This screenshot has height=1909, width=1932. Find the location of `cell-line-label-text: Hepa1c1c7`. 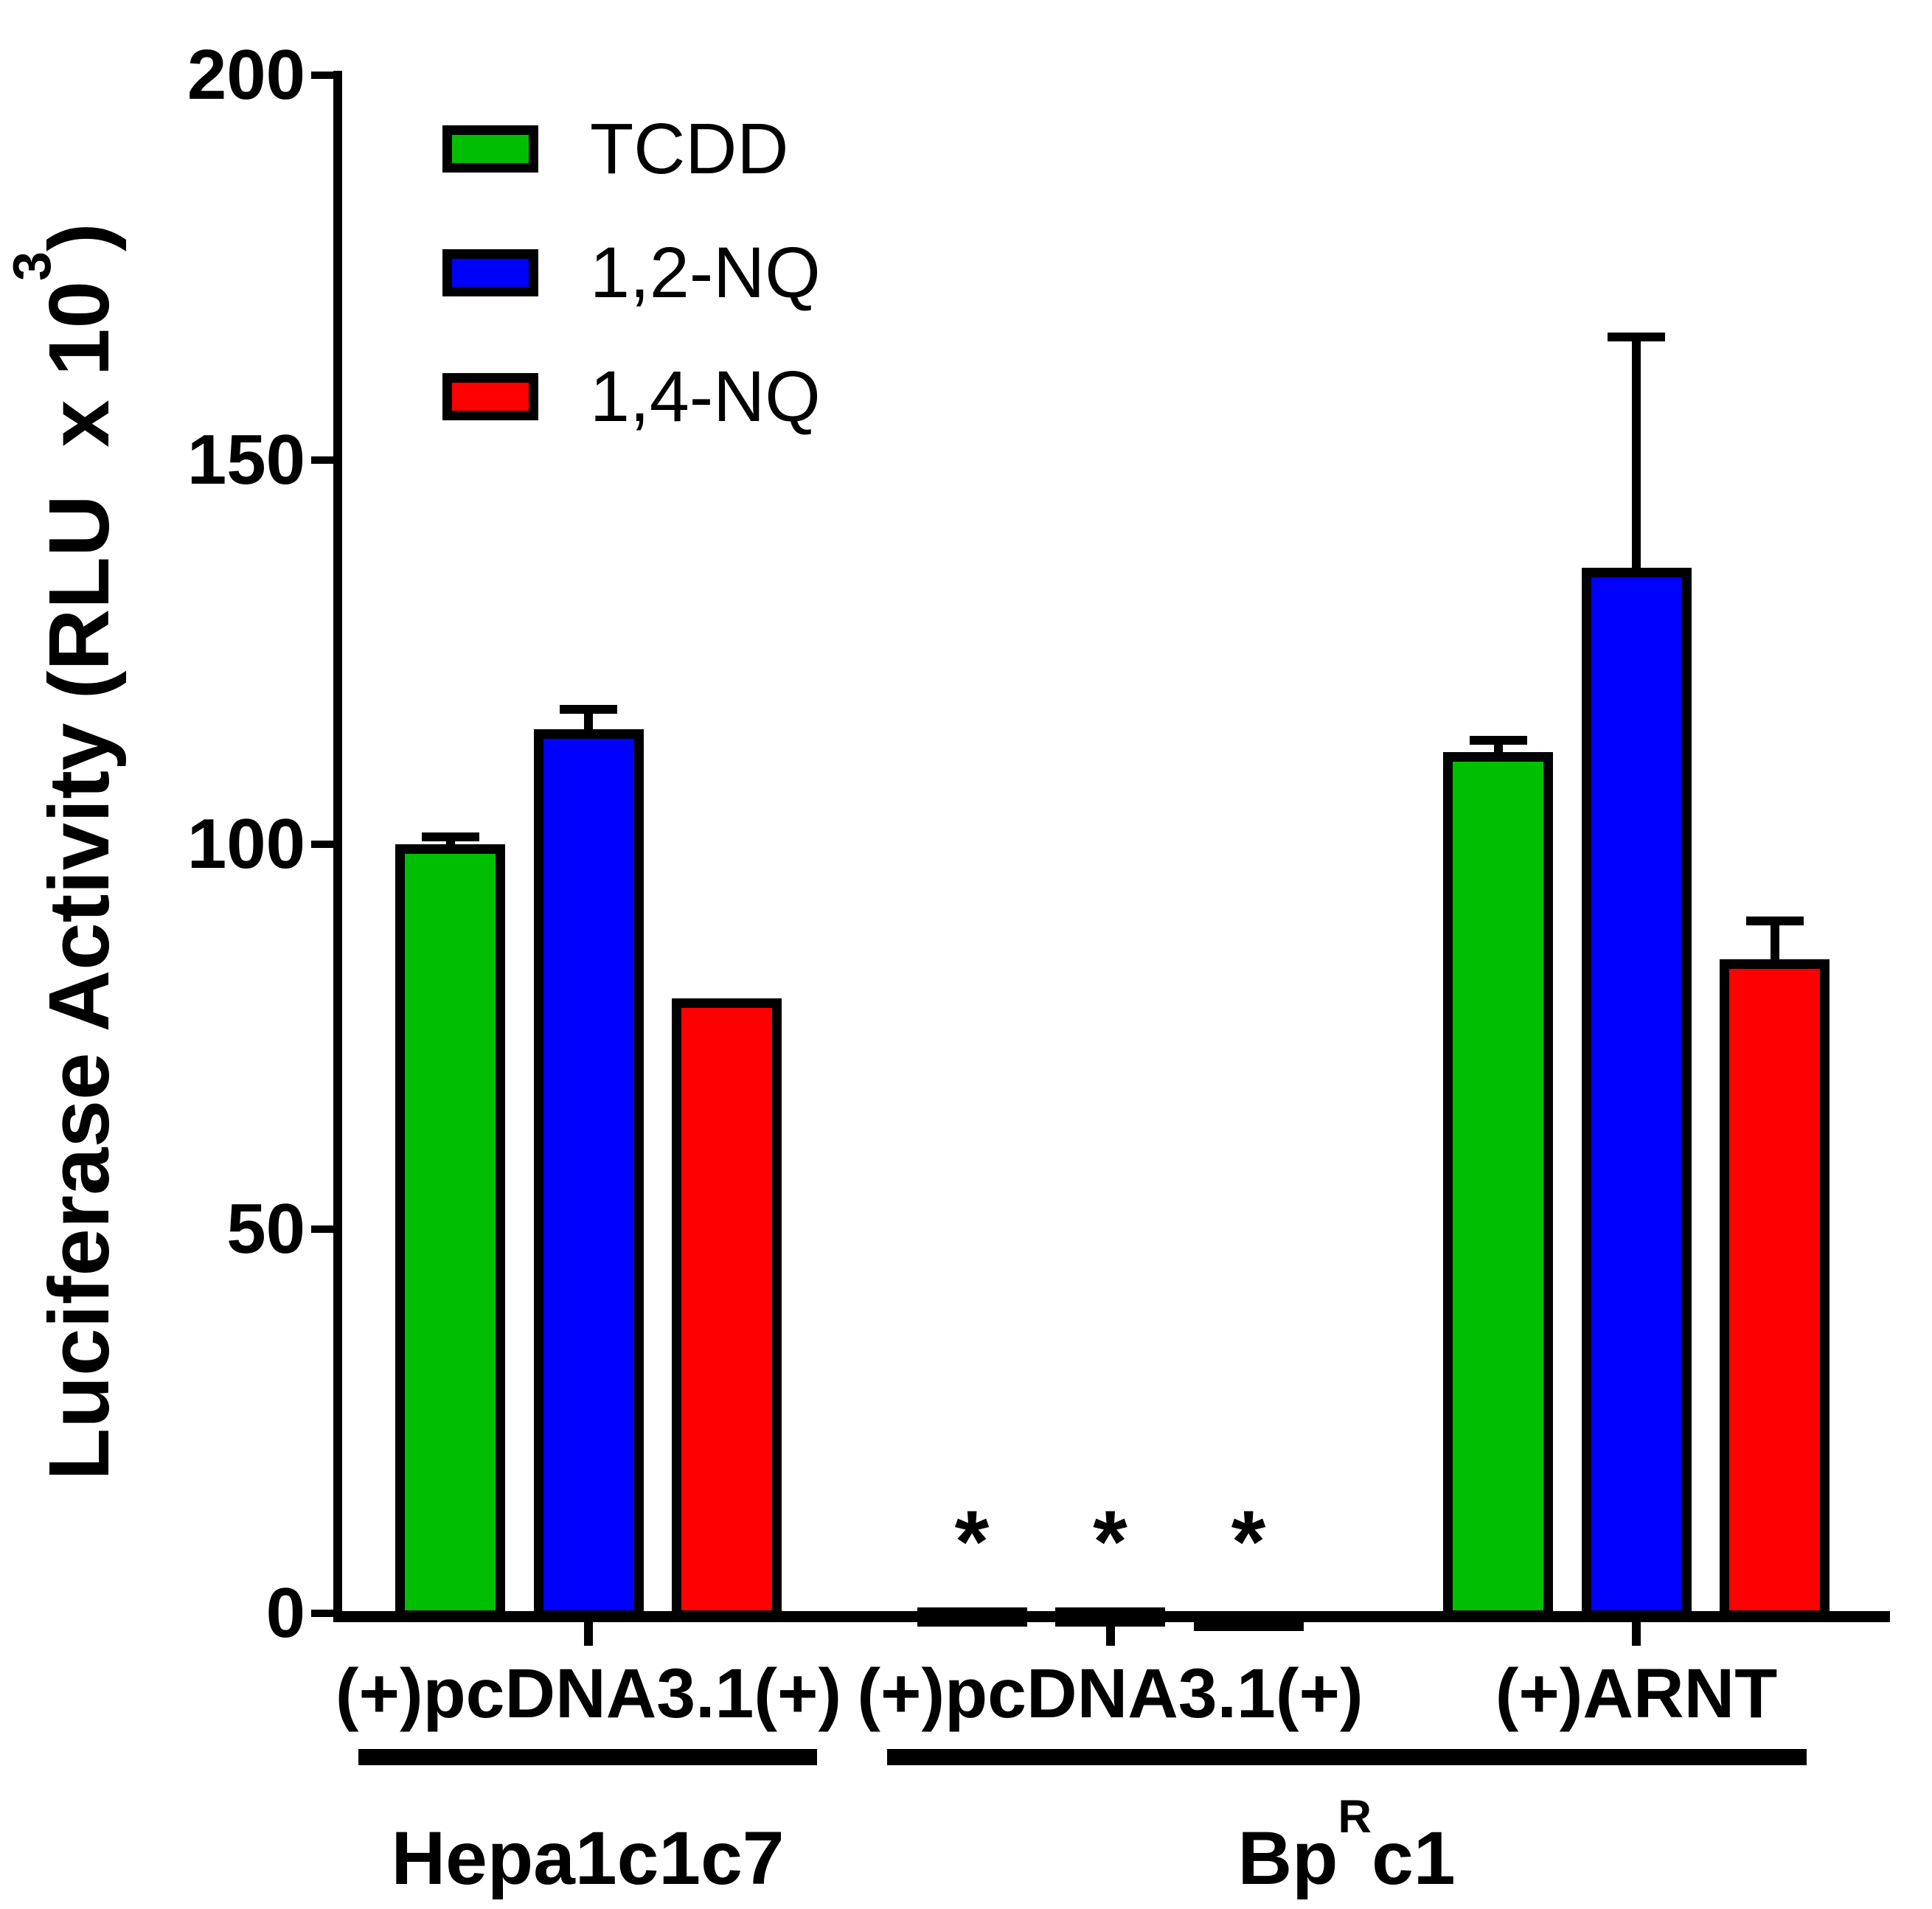

cell-line-label-text: Hepa1c1c7 is located at coordinates (588, 1858).